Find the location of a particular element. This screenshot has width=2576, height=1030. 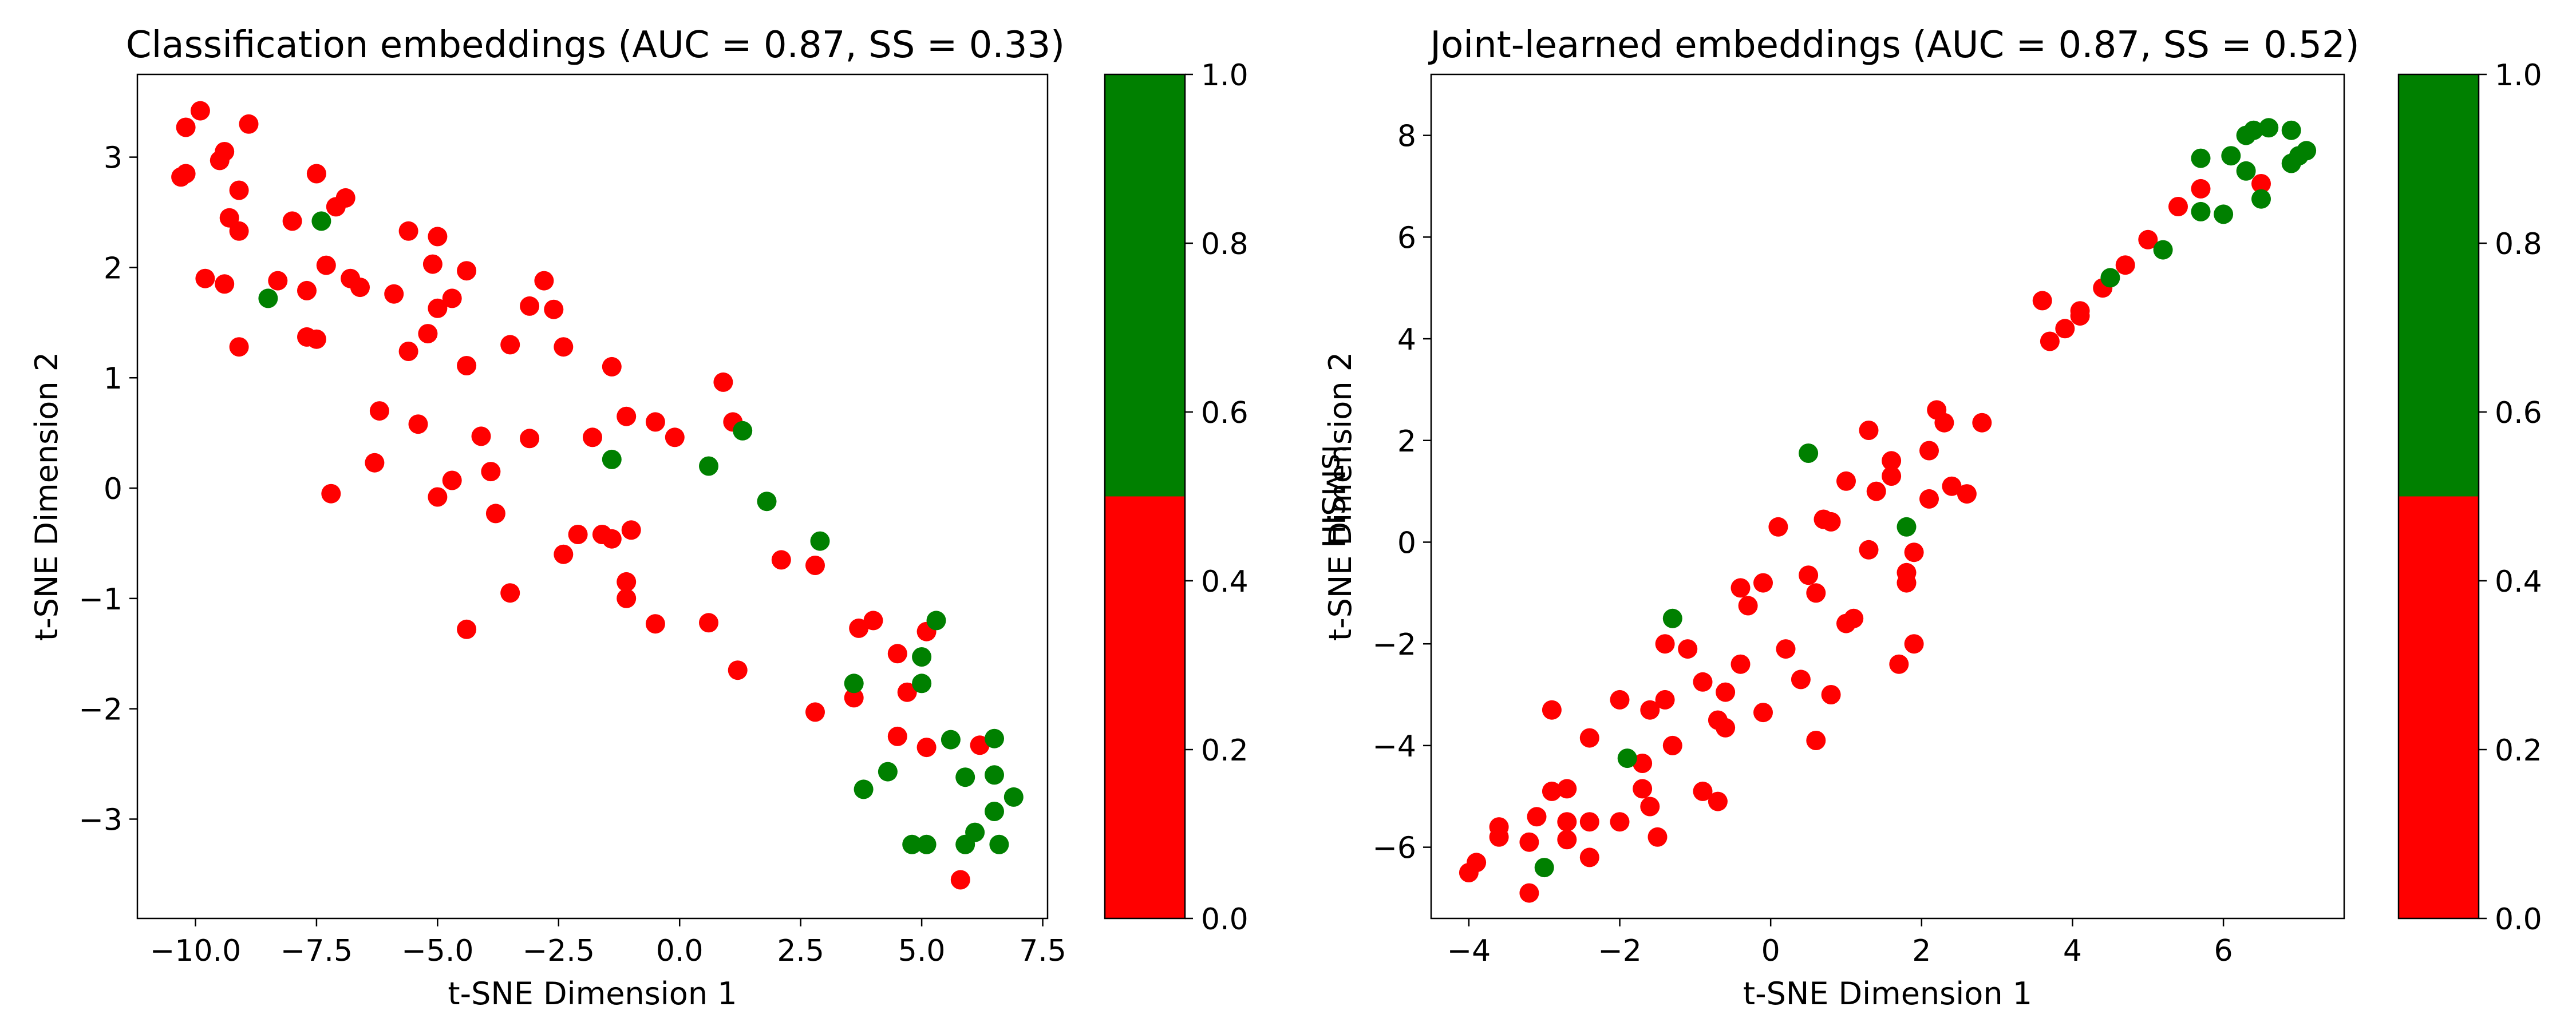

x-tick-label: −2 is located at coordinates (1620, 951).